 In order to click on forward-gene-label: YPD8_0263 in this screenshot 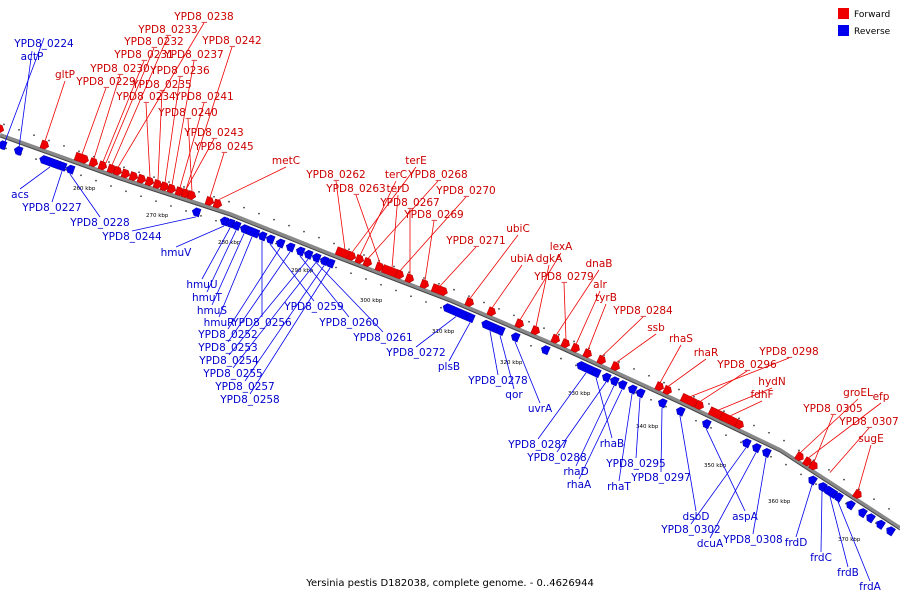, I will do `click(355, 189)`.